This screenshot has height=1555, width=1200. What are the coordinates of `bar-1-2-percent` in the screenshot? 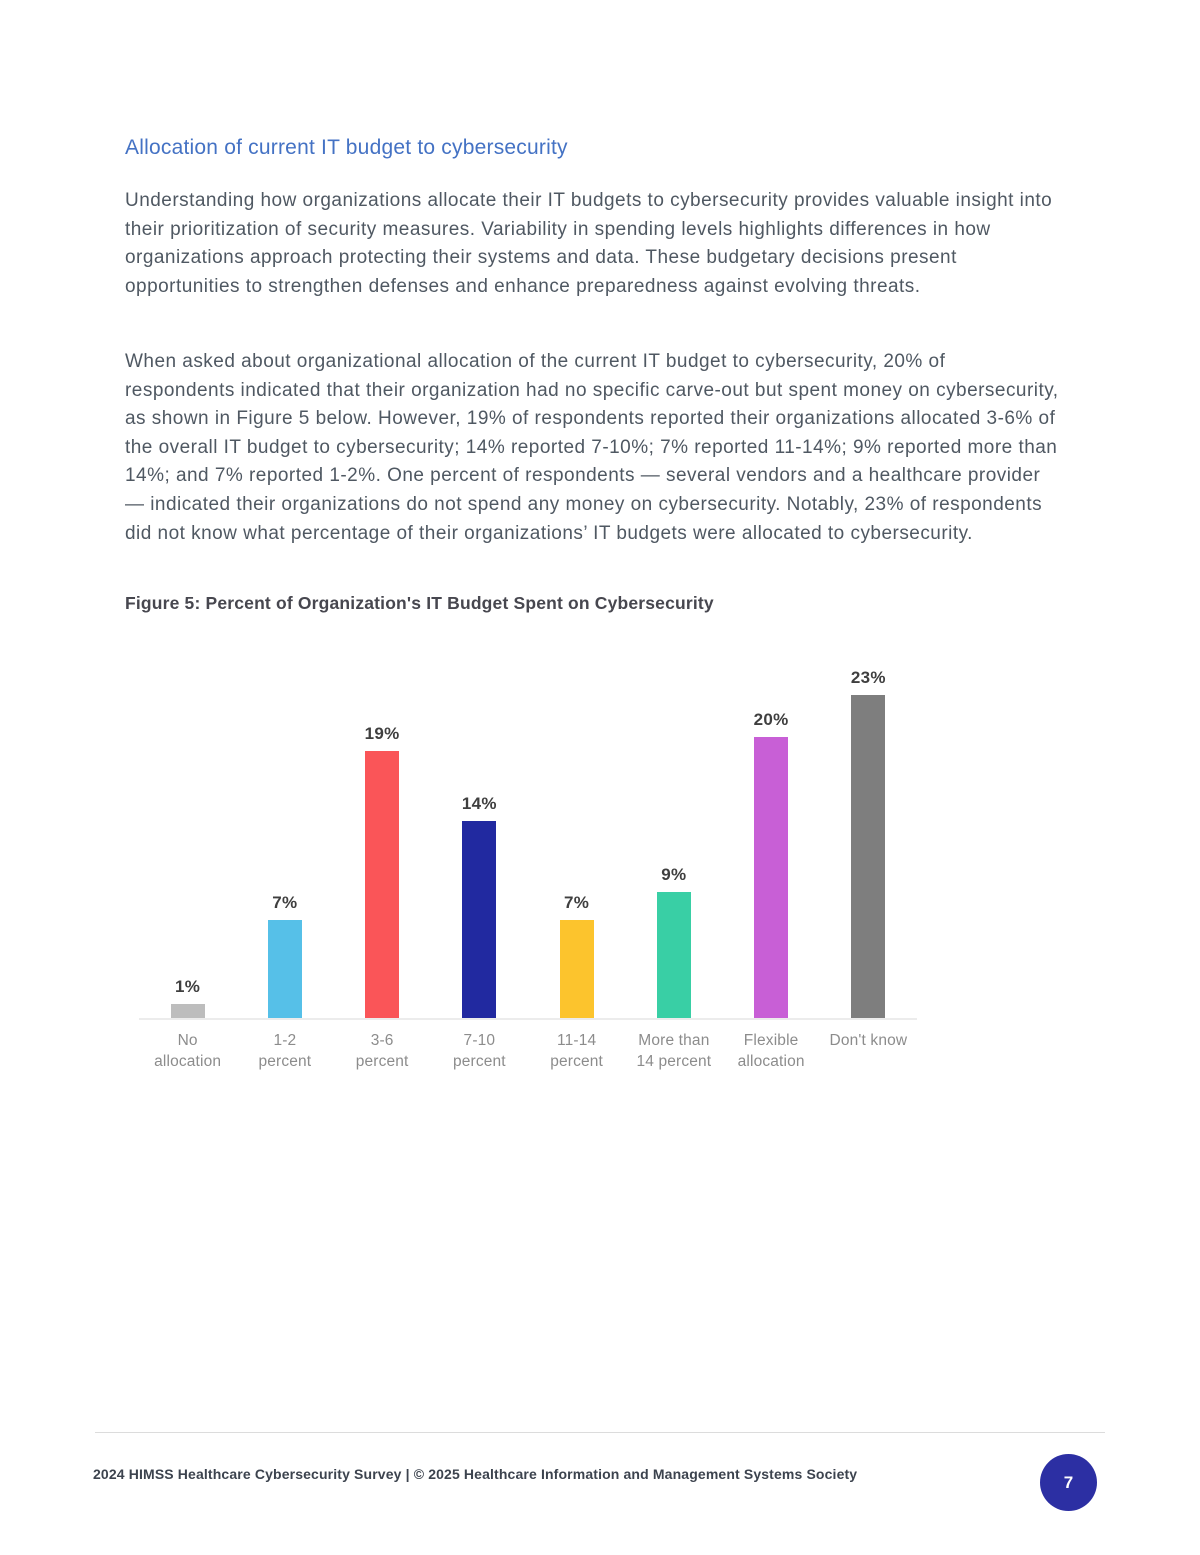 It's located at (284, 969).